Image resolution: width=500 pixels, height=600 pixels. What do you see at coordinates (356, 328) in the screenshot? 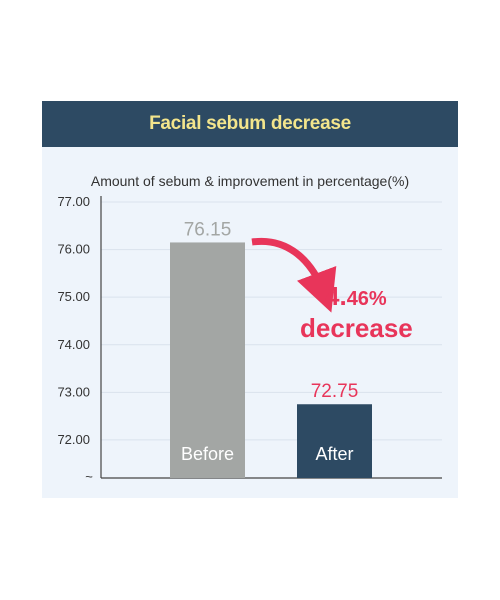
I see `decrease-text: decrease` at bounding box center [356, 328].